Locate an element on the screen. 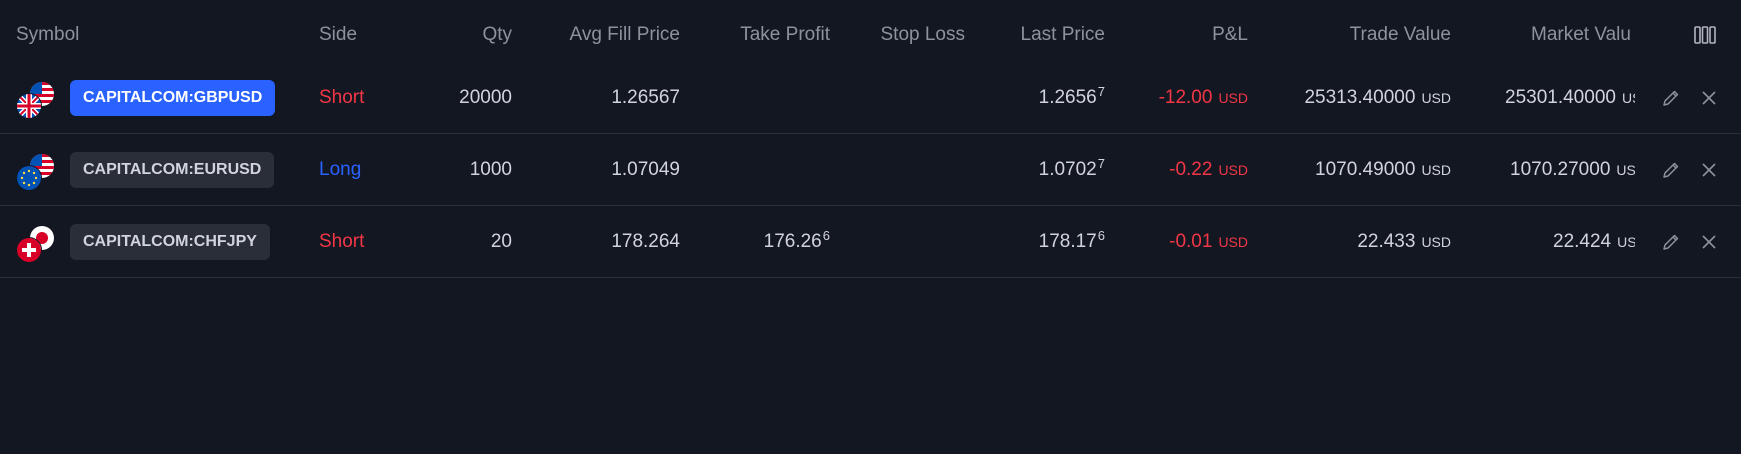 Image resolution: width=1741 pixels, height=454 pixels. pnl-value: -0.22 is located at coordinates (1191, 169).